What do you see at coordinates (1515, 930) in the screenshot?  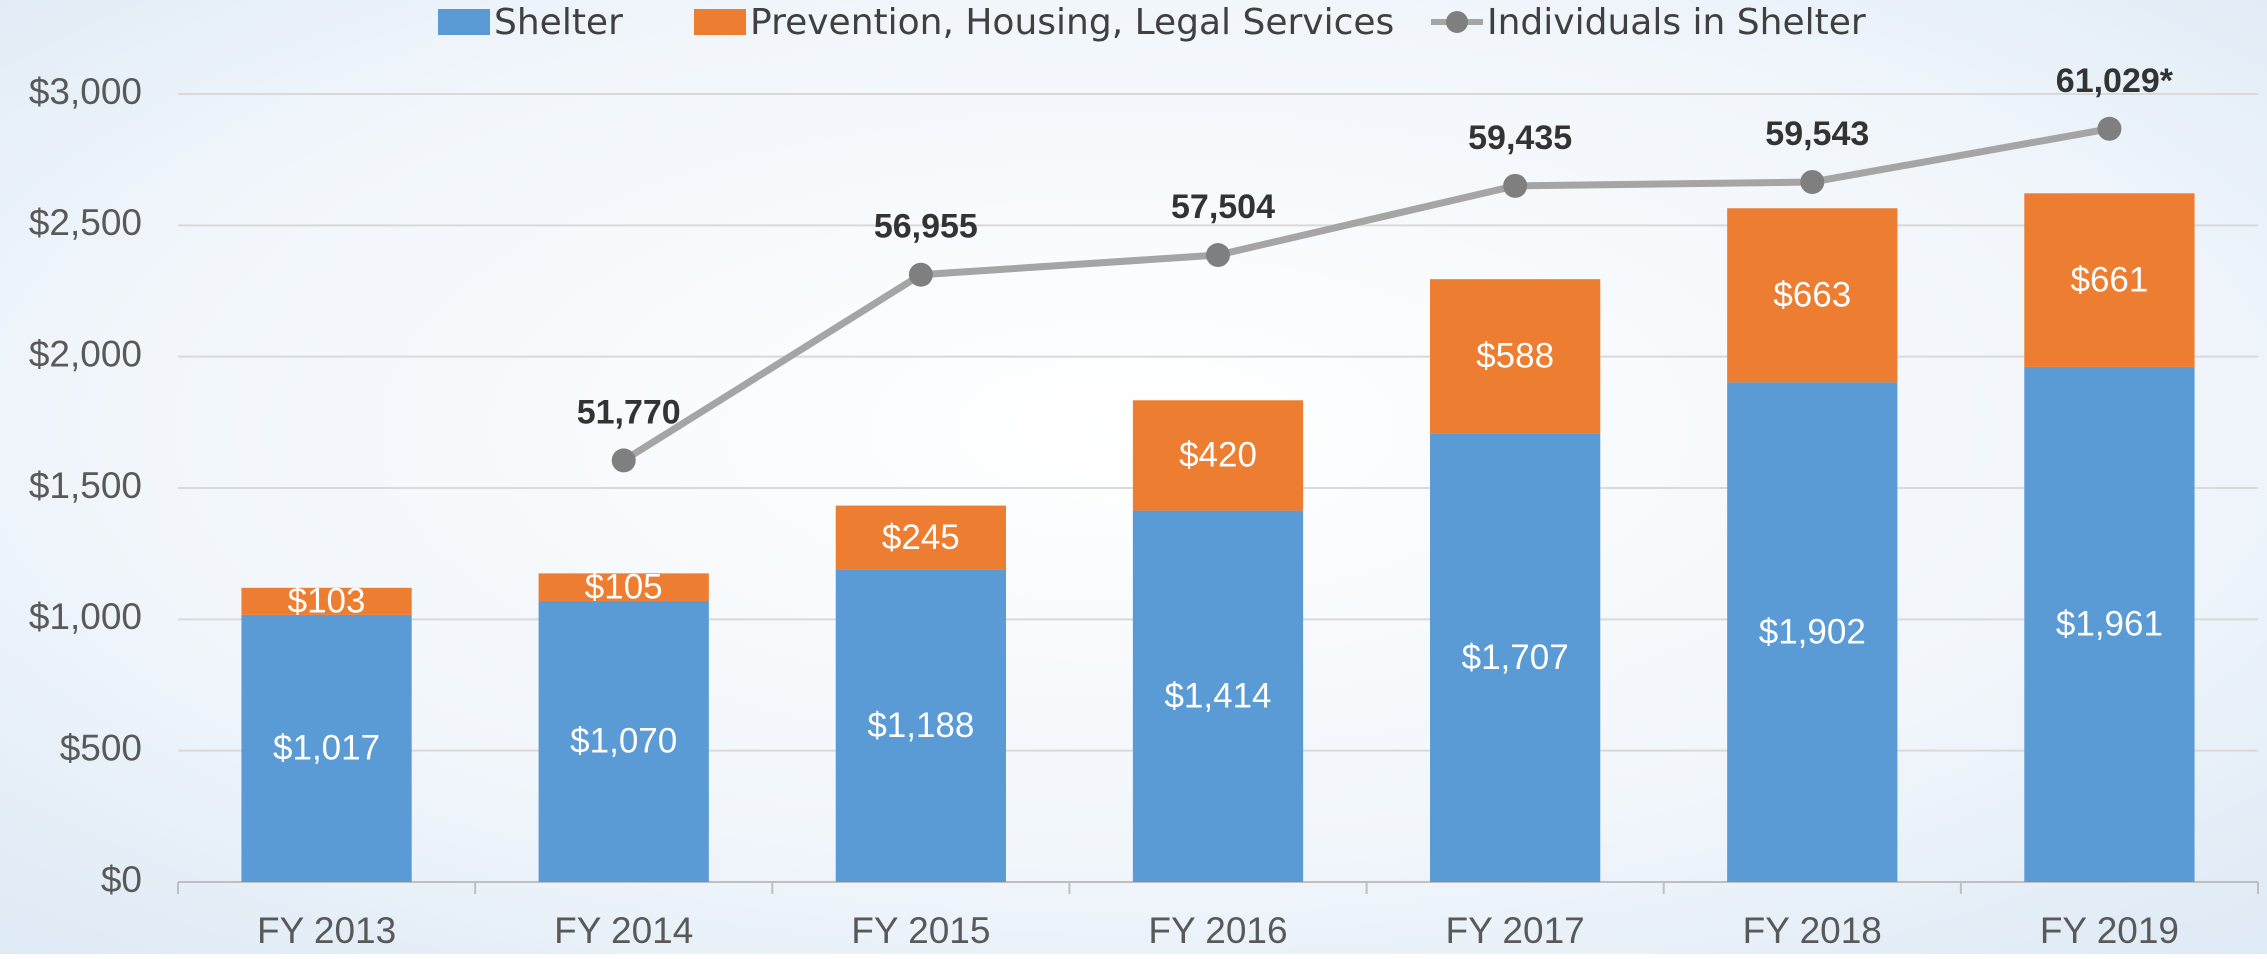 I see `x-tick-label: FY 2017` at bounding box center [1515, 930].